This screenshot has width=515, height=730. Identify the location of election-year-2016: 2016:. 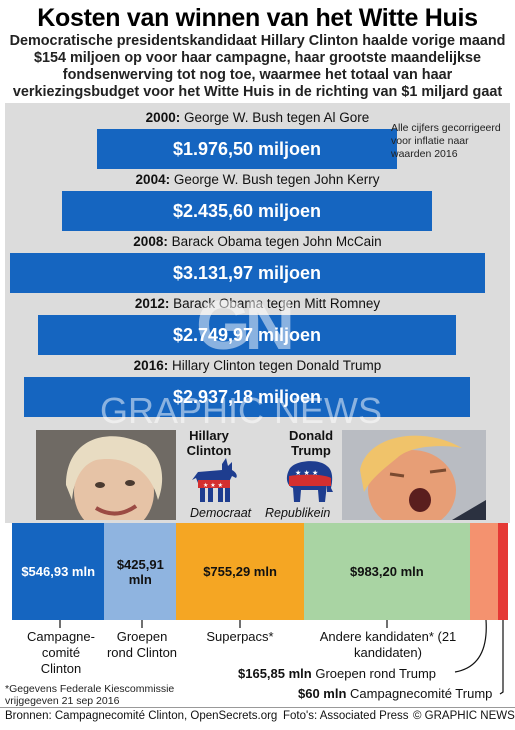
(151, 365).